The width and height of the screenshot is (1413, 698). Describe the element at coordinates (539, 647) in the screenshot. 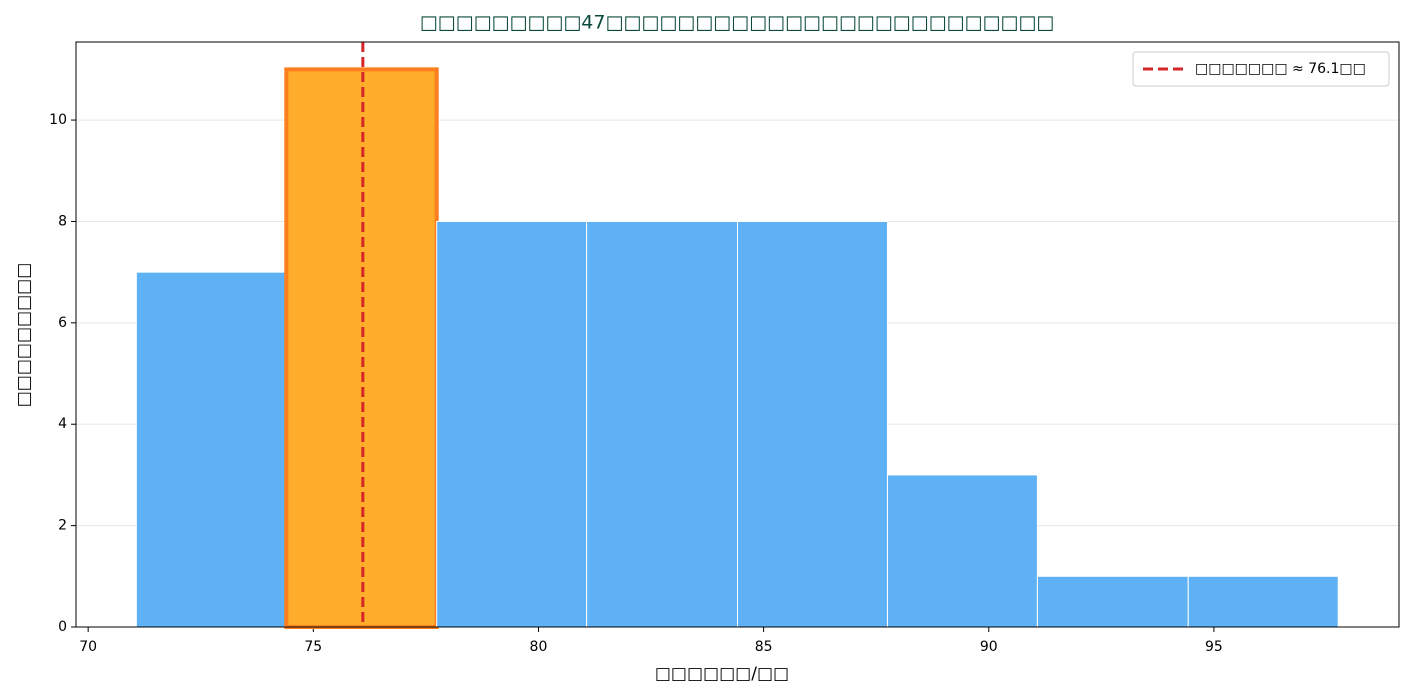

I see `x-tick-label: 80` at that location.